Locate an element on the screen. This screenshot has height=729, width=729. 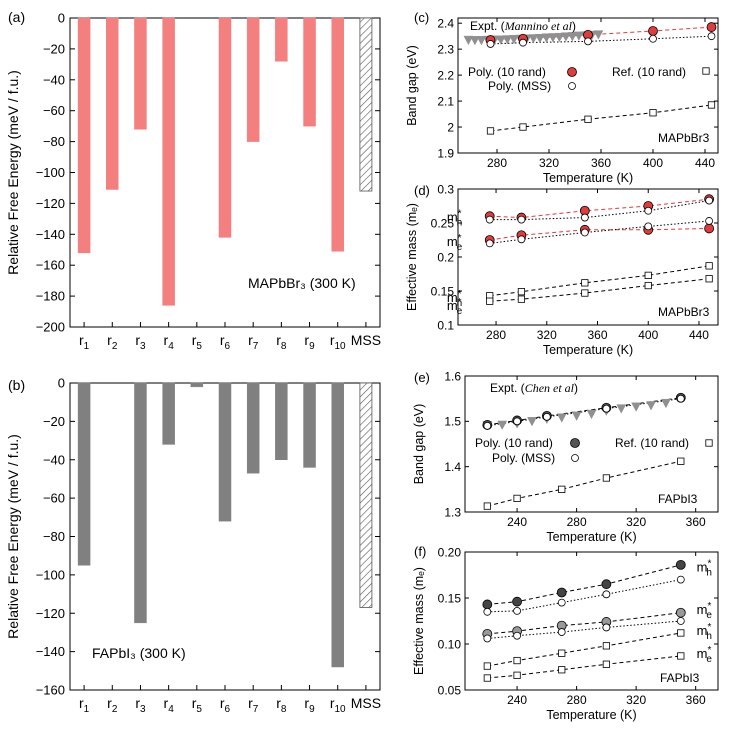
mass-label: m* h is located at coordinates (454, 299).